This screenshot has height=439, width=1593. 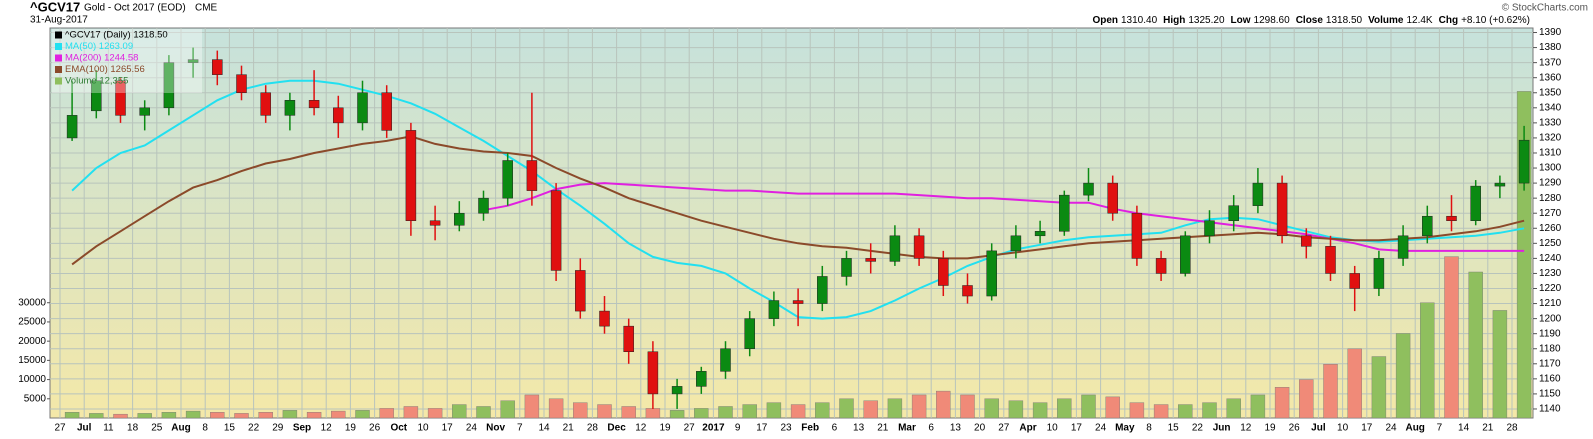 I want to click on x-tick-label: 25, so click(x=157, y=428).